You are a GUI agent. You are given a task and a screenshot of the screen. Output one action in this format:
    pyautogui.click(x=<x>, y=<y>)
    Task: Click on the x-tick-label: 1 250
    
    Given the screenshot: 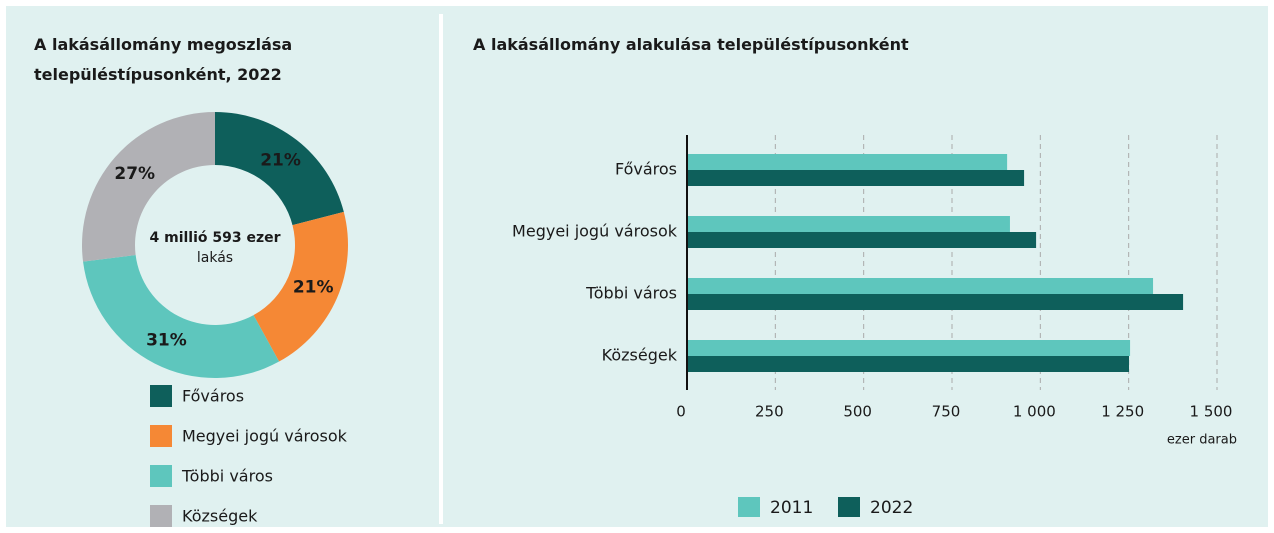 What is the action you would take?
    pyautogui.click(x=1122, y=412)
    